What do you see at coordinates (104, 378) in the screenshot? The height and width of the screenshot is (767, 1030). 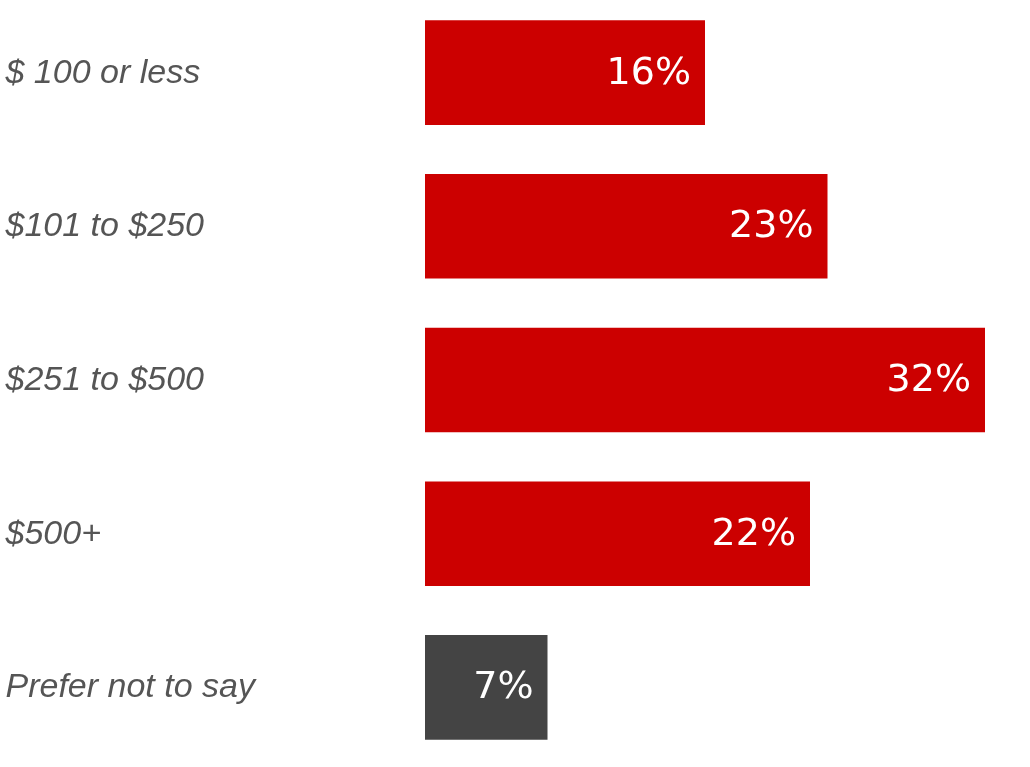 I see `y-tick-label: $251 to $500` at bounding box center [104, 378].